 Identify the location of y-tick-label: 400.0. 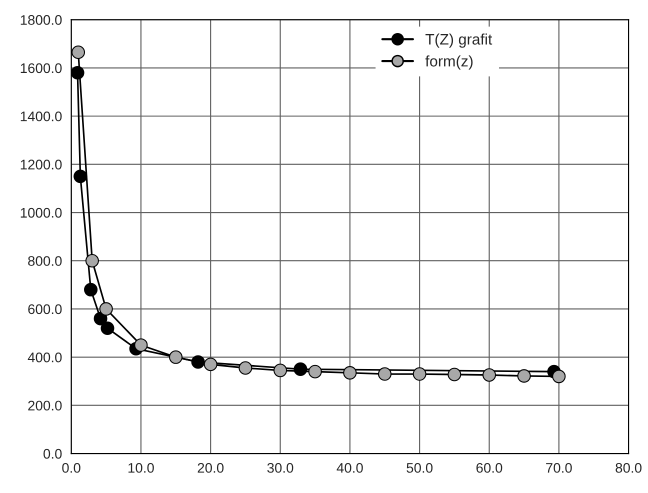
(45, 357).